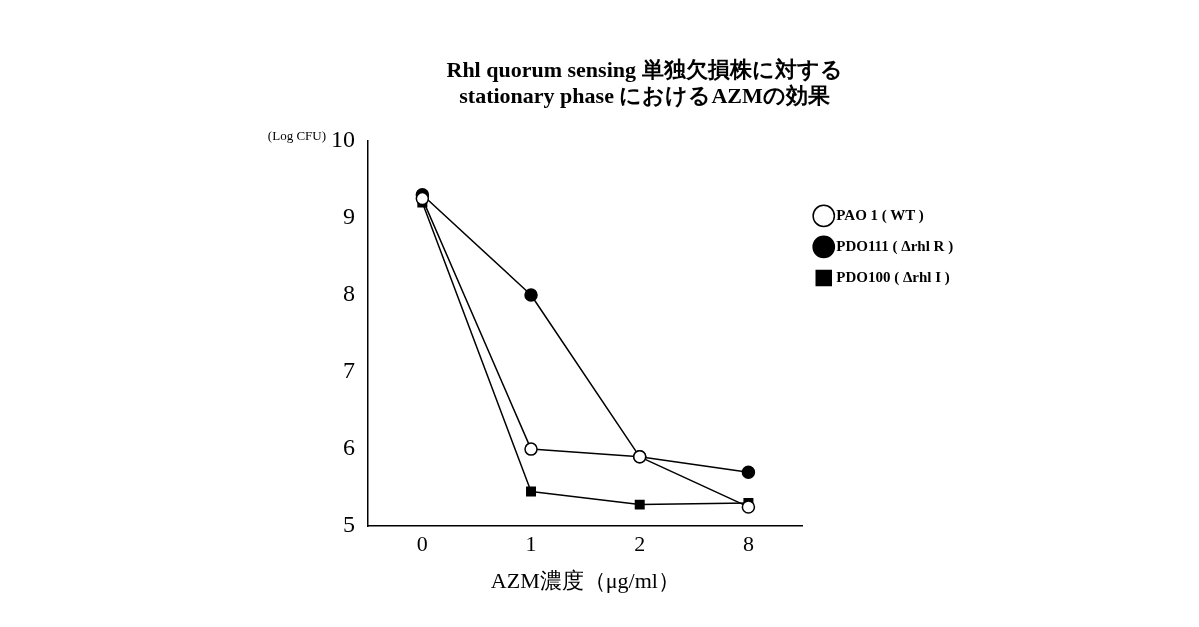 The height and width of the screenshot is (627, 1199). What do you see at coordinates (880, 215) in the screenshot?
I see `legend-label: PAO 1 ( WT )` at bounding box center [880, 215].